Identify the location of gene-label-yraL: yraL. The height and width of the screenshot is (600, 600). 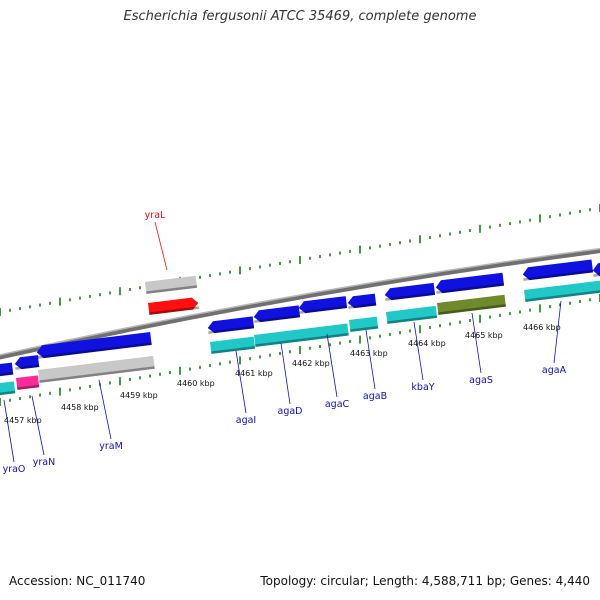
(155, 215).